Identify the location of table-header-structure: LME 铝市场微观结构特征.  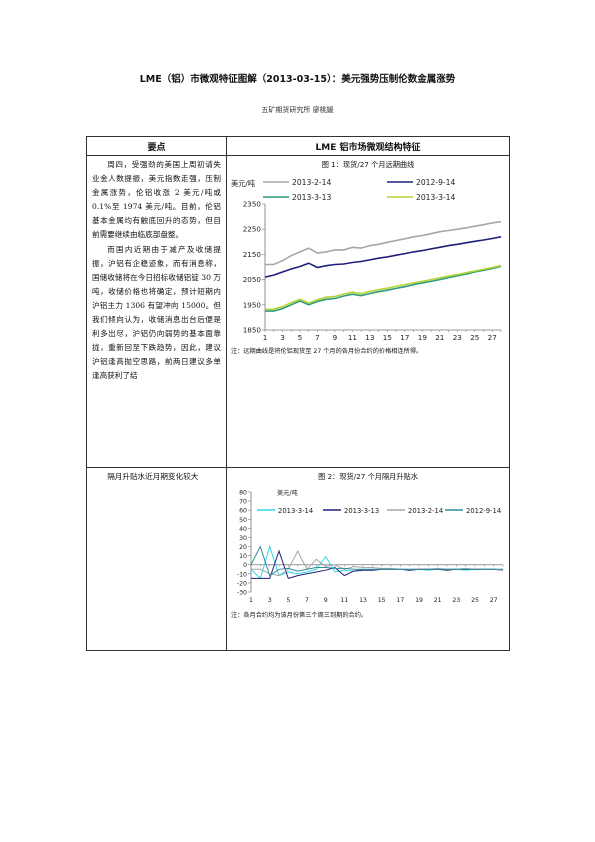
(368, 146).